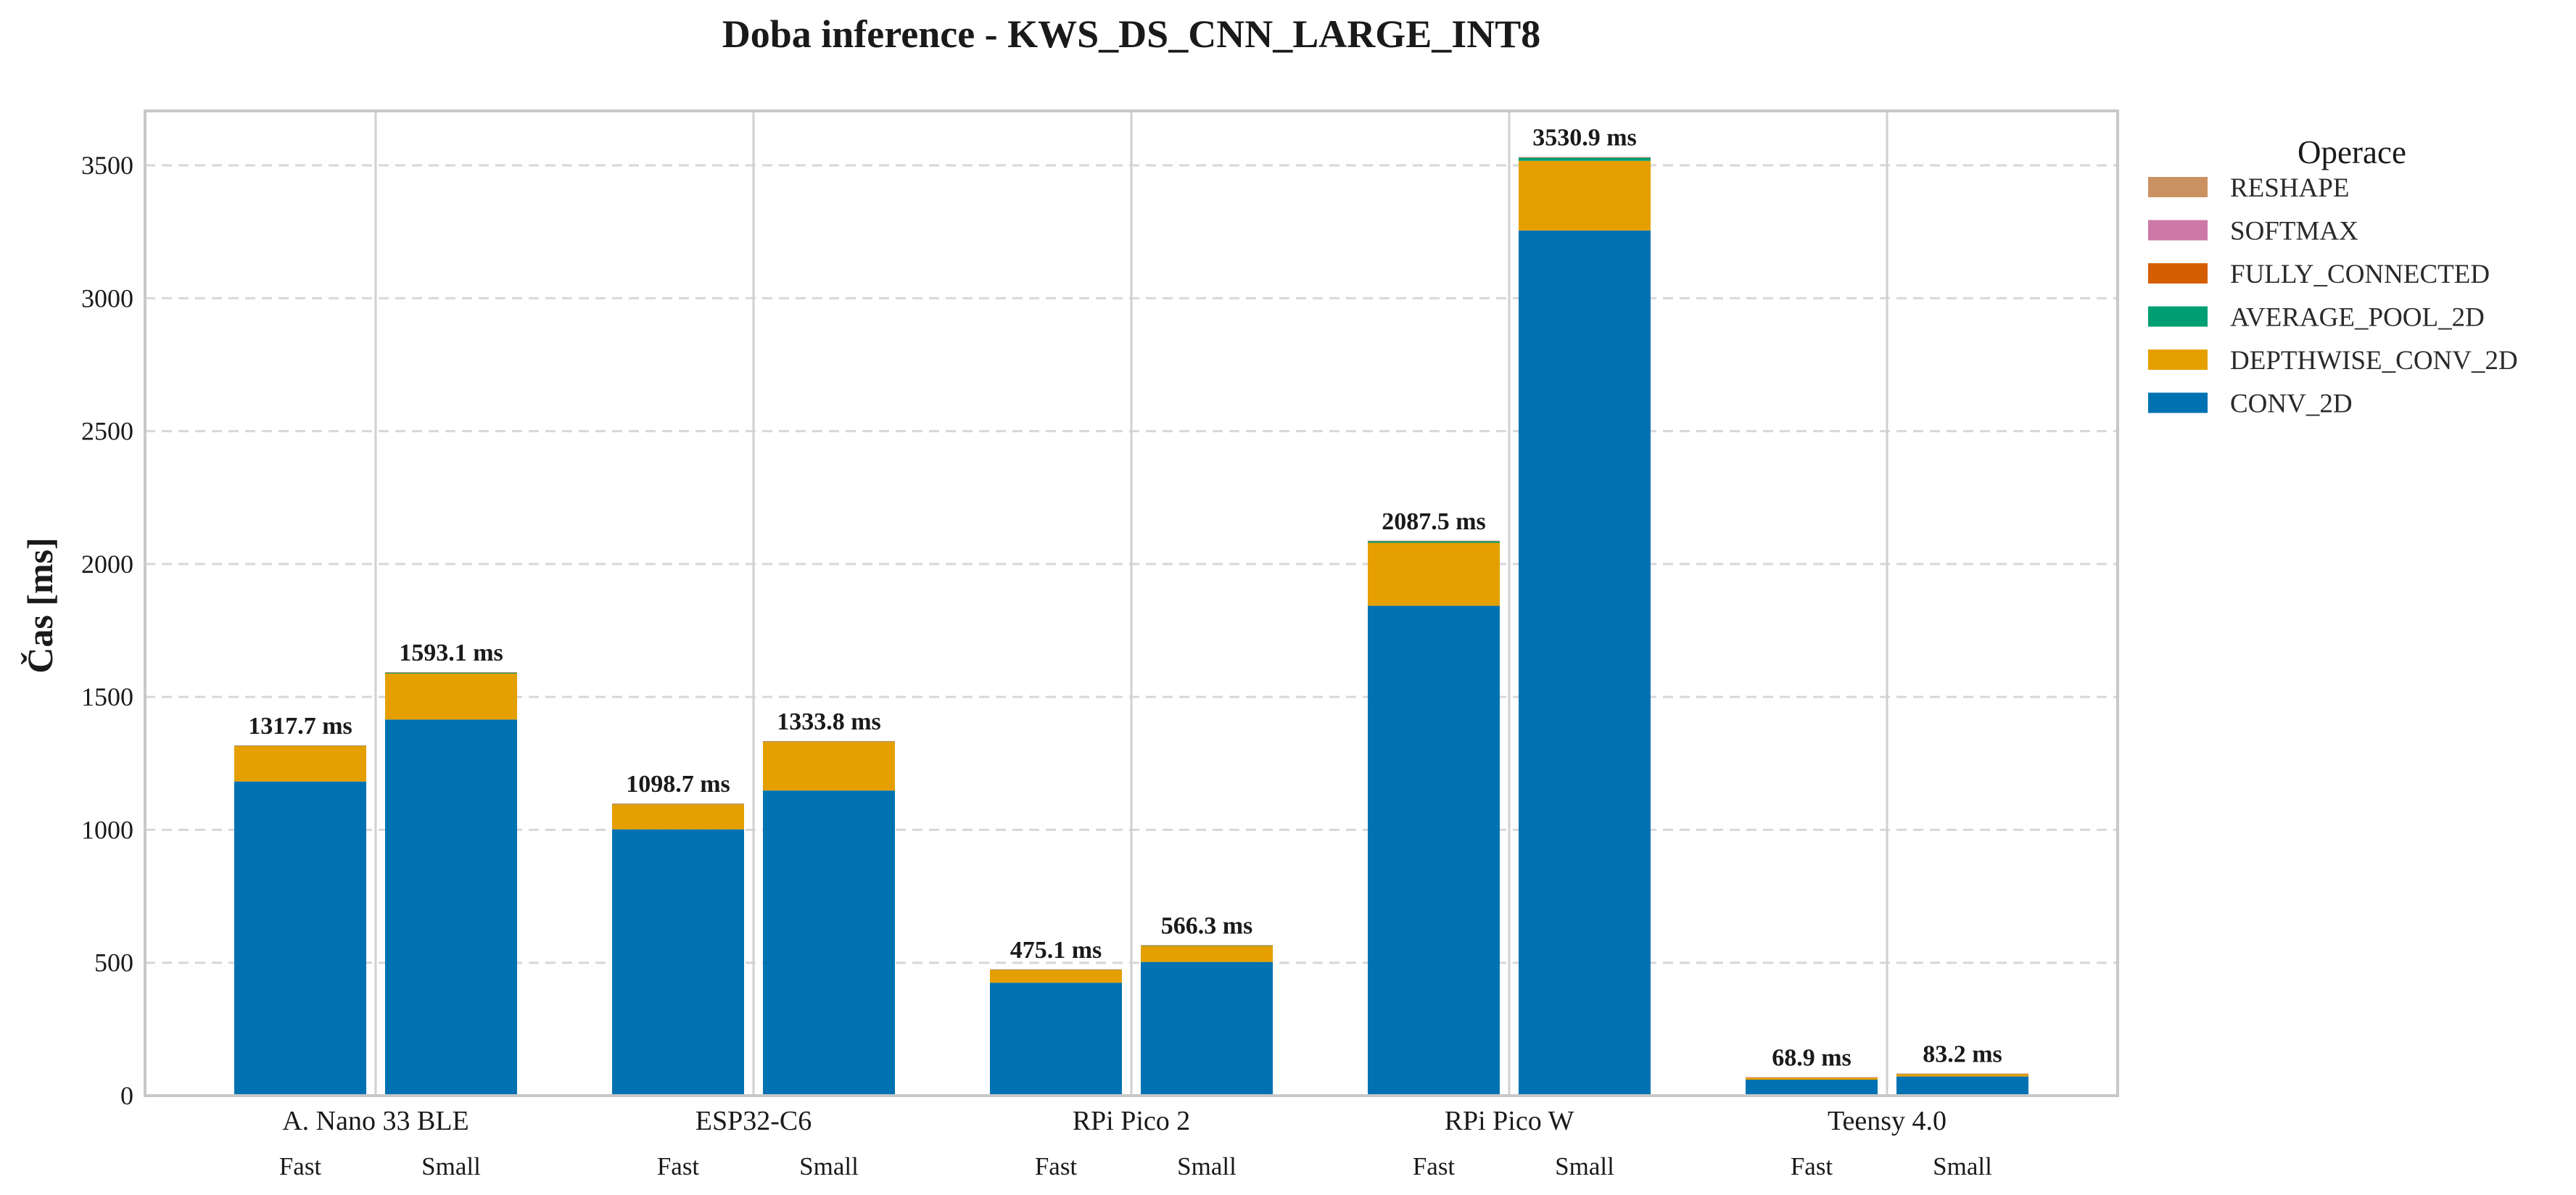 The width and height of the screenshot is (2576, 1195). What do you see at coordinates (300, 745) in the screenshot?
I see `bar-reshape-a-nano-33-ble-fast` at bounding box center [300, 745].